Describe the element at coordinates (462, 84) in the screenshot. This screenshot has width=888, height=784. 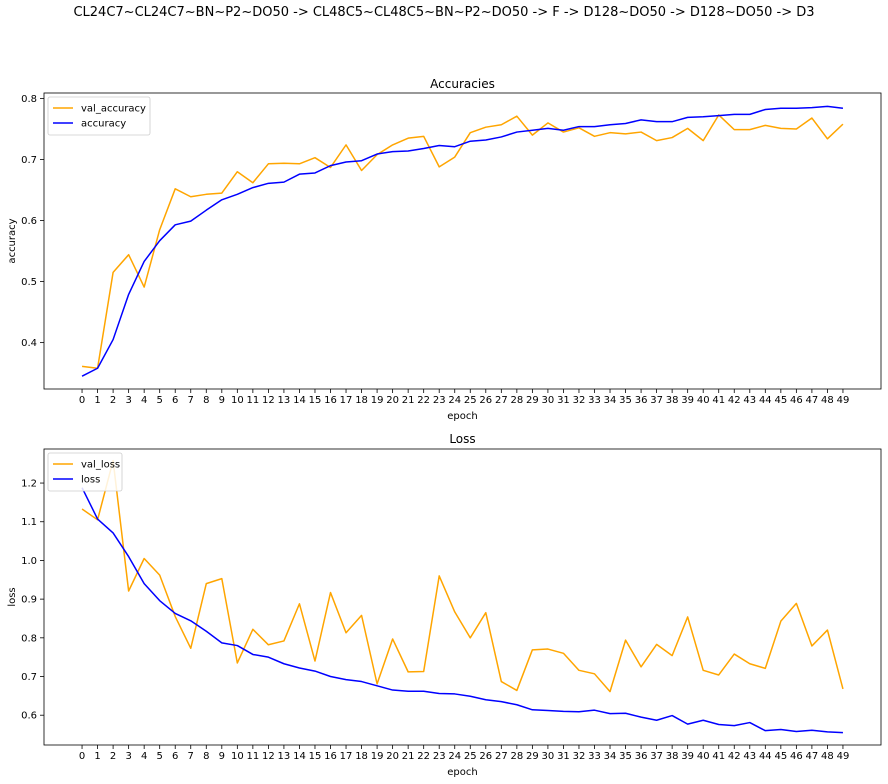
I see `chart-title: Accuracies` at that location.